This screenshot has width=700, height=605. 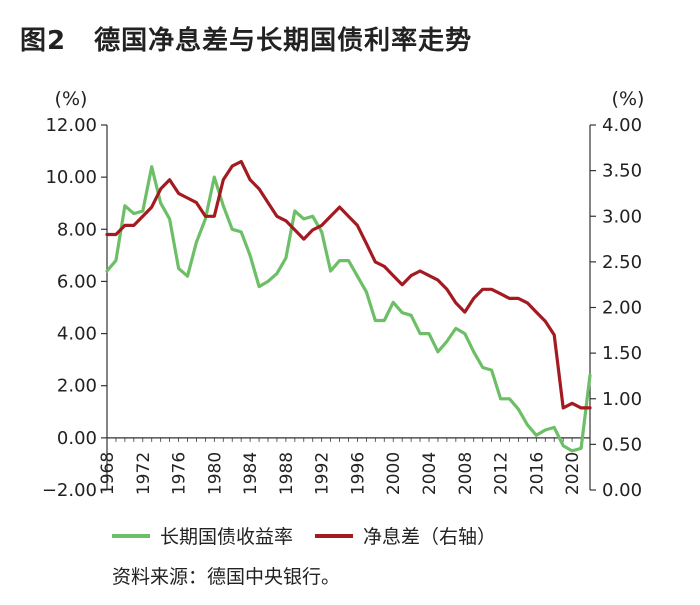 What do you see at coordinates (77, 281) in the screenshot?
I see `left-tick-label: 6.00` at bounding box center [77, 281].